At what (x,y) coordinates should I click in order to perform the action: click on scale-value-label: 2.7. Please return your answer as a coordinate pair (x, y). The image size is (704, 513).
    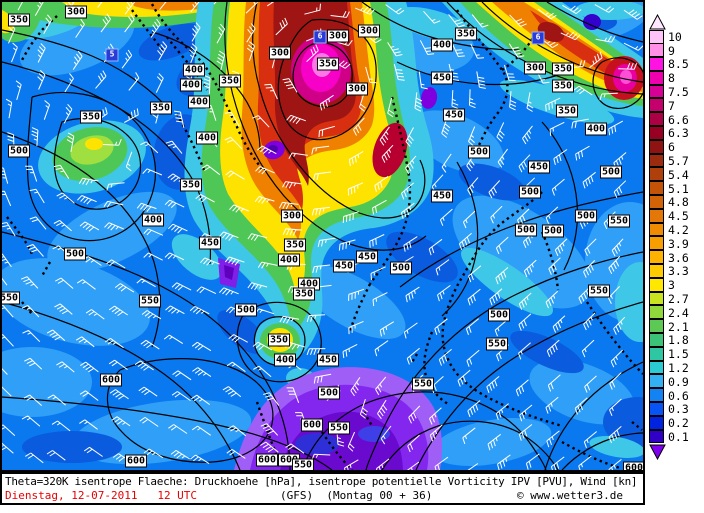
    Looking at the image, I should click on (678, 299).